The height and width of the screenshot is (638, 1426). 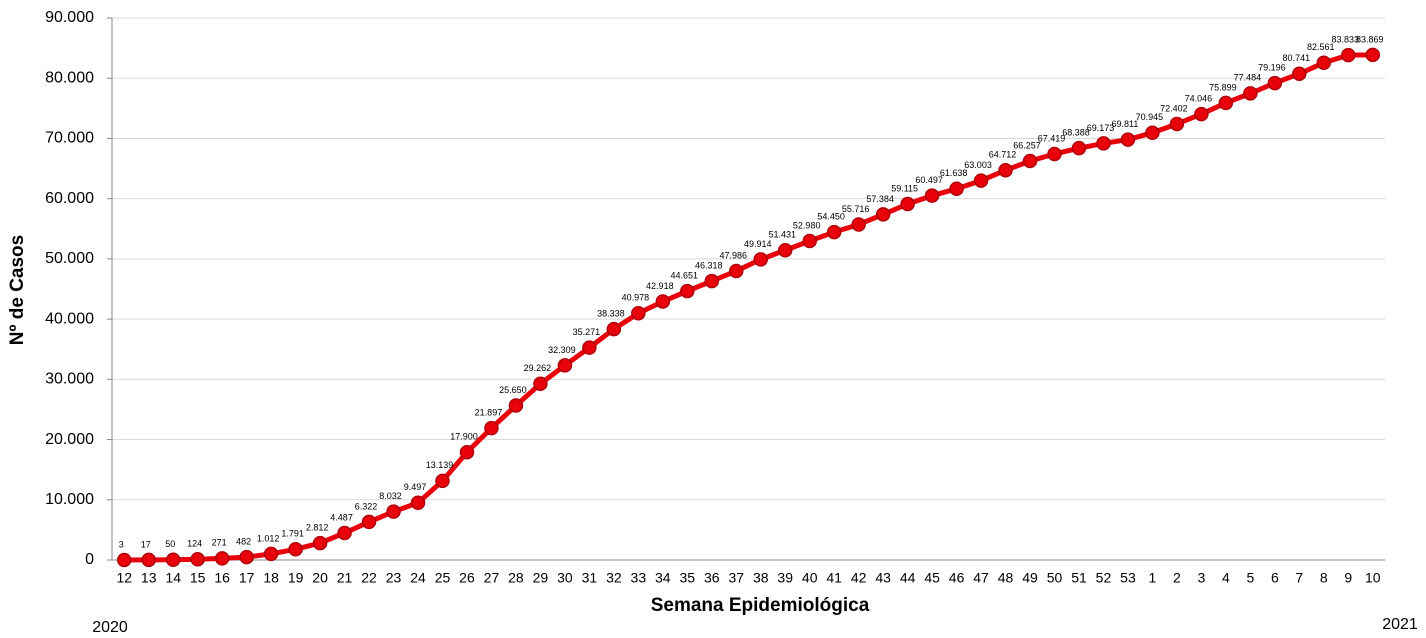 What do you see at coordinates (243, 541) in the screenshot?
I see `data-label: 482` at bounding box center [243, 541].